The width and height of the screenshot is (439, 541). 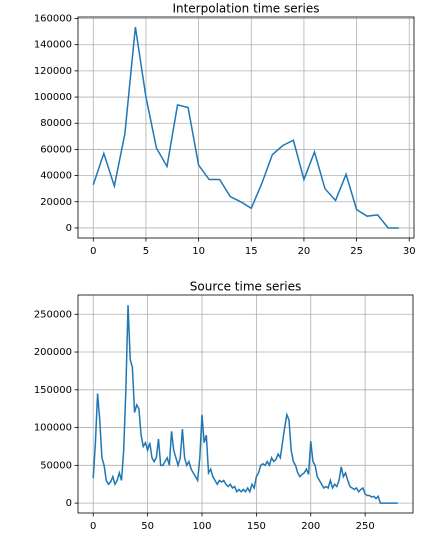 I want to click on y-tick-label: 200000, so click(x=53, y=352).